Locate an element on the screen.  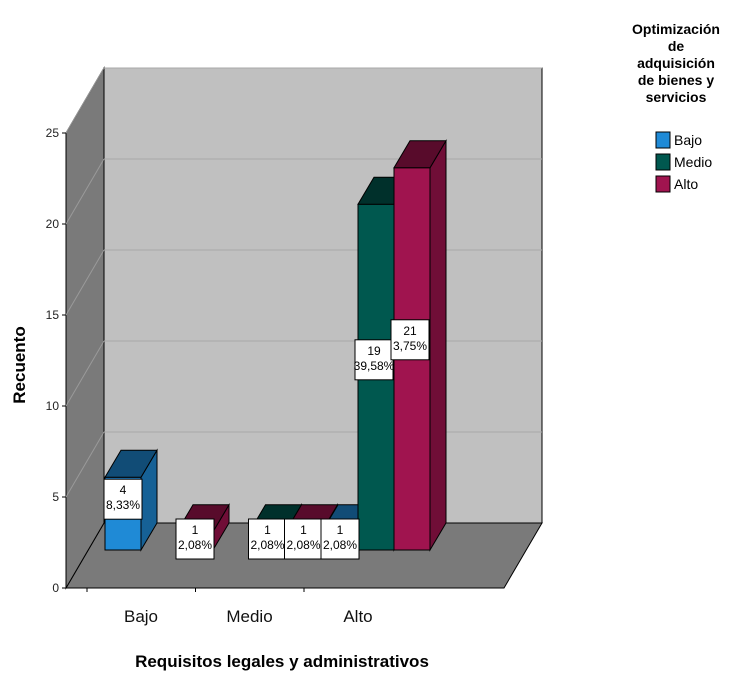
legend-label: Medio is located at coordinates (693, 162).